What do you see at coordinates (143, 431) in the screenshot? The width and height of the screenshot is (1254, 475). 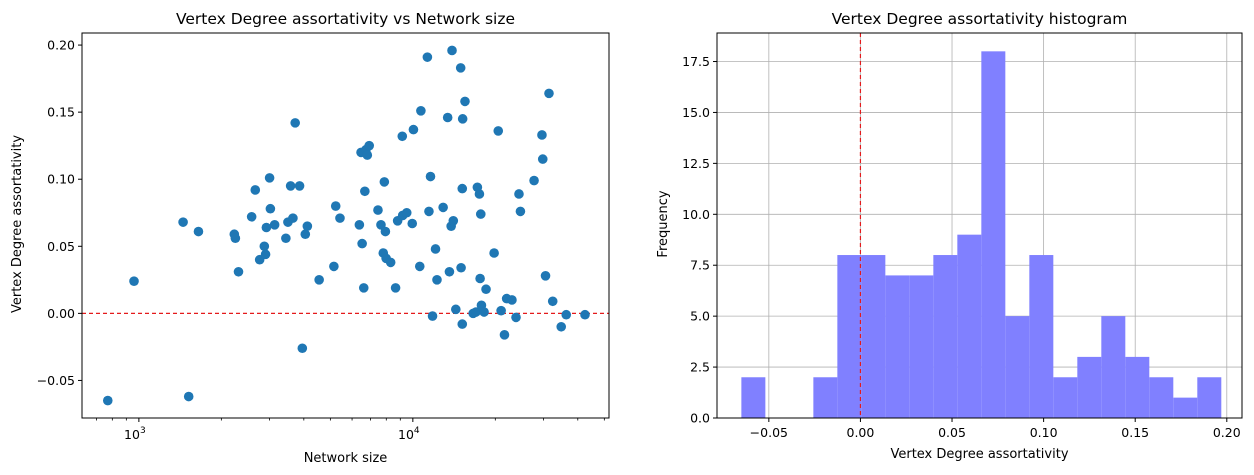 I see `scatter-x-tick-exponent-0: 3` at bounding box center [143, 431].